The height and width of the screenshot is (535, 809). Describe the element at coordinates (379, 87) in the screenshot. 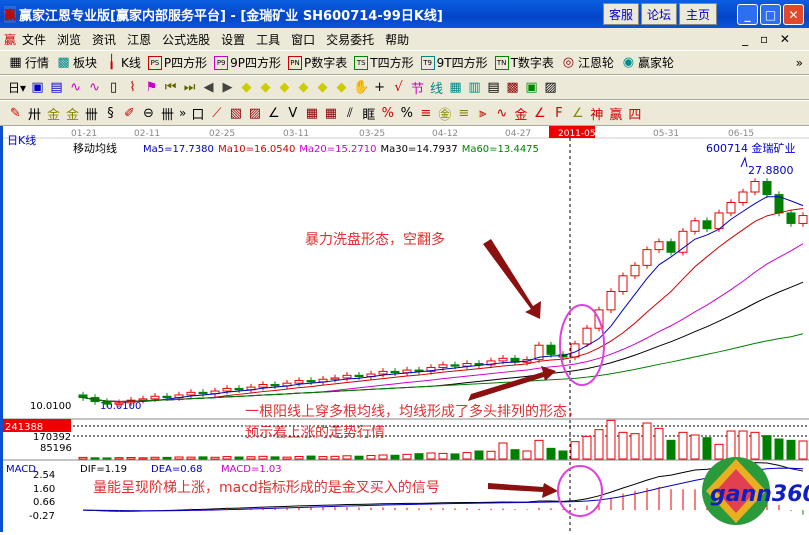

I see `crosshair-icon: +` at that location.